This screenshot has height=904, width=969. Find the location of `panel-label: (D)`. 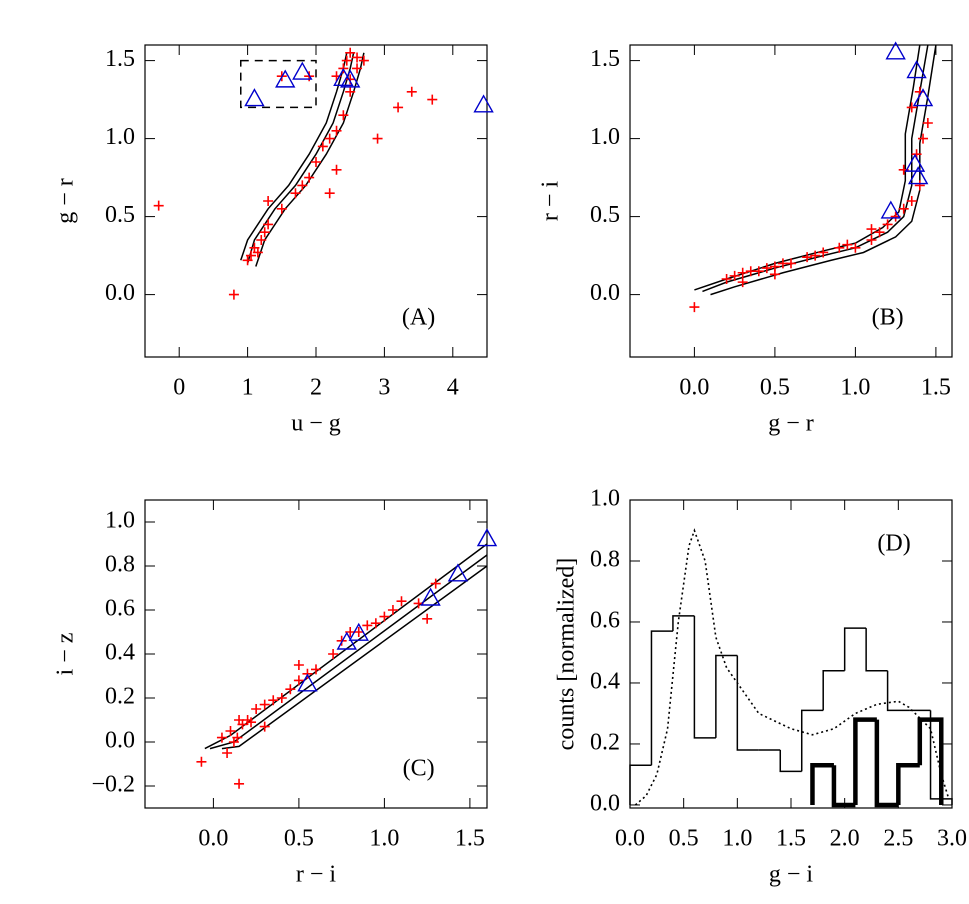

panel-label: (D) is located at coordinates (893, 544).